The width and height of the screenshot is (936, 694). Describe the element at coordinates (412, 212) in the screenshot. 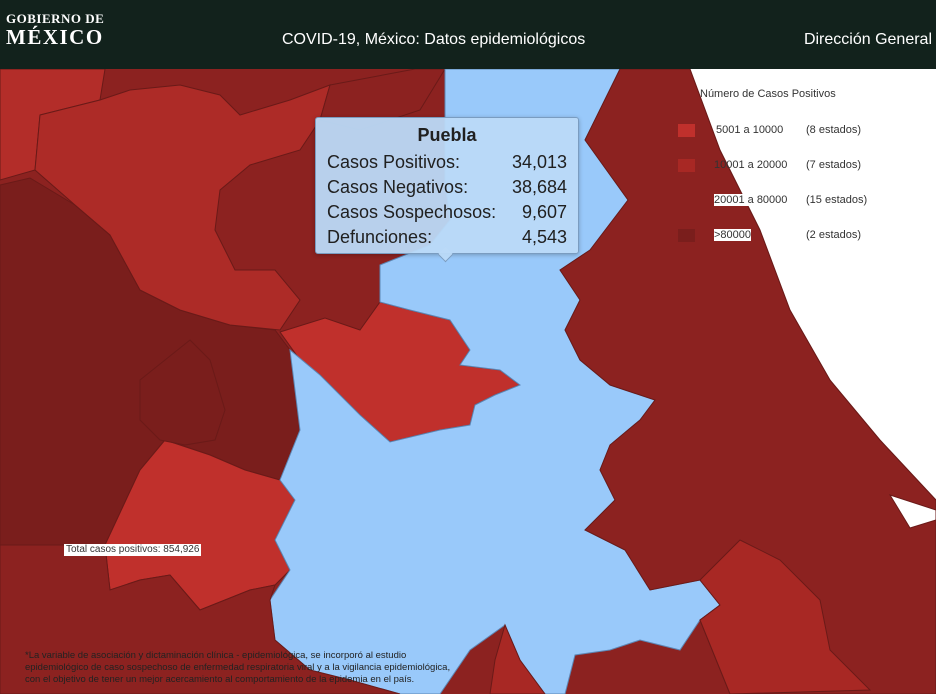

I see `tooltip-label: Casos Sospechosos:` at that location.